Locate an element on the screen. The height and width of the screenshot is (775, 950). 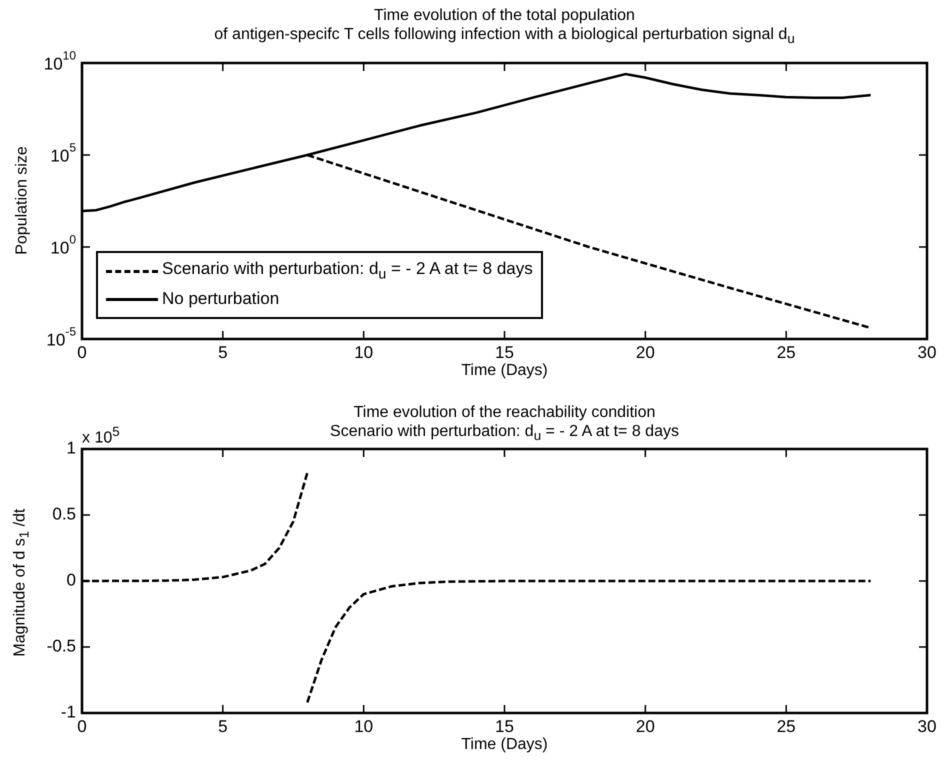
legend-label: Scenario with perturbation: d$_{u}$ = - 2 A at t= 8 days is located at coordinates (347, 271).